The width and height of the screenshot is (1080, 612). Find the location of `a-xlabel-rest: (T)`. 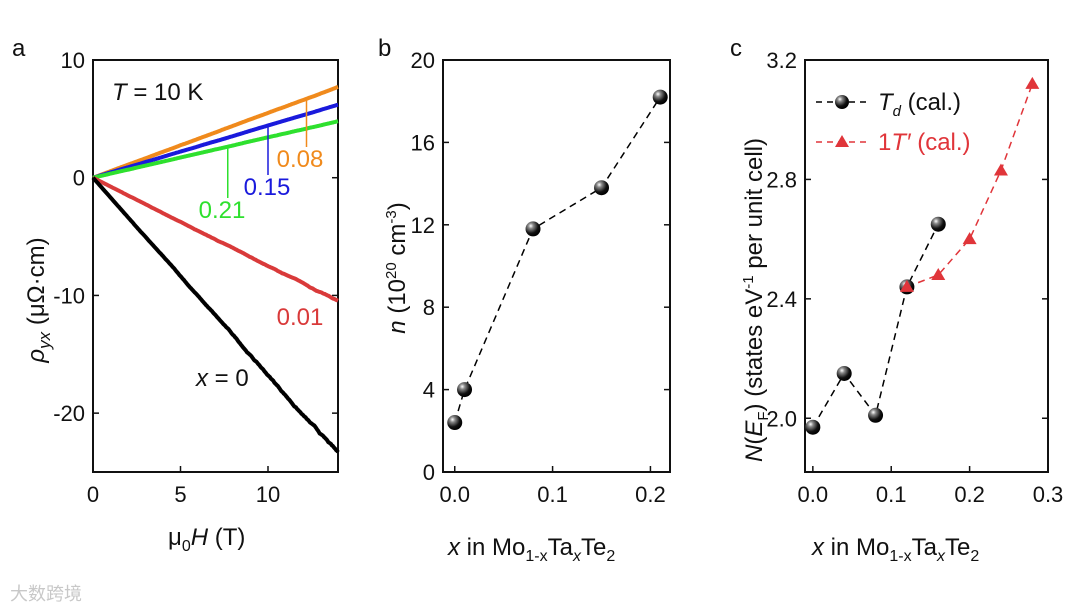

a-xlabel-rest: (T) is located at coordinates (226, 537).